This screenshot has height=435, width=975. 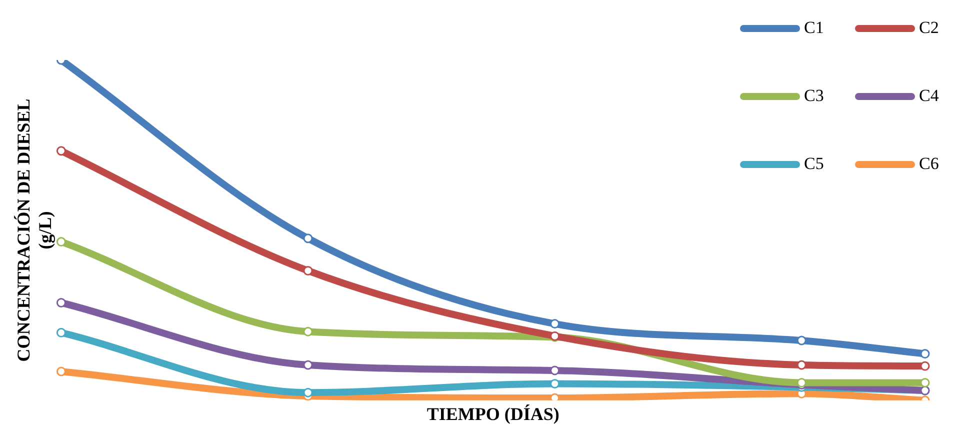 What do you see at coordinates (814, 164) in the screenshot?
I see `legend-label: C5` at bounding box center [814, 164].